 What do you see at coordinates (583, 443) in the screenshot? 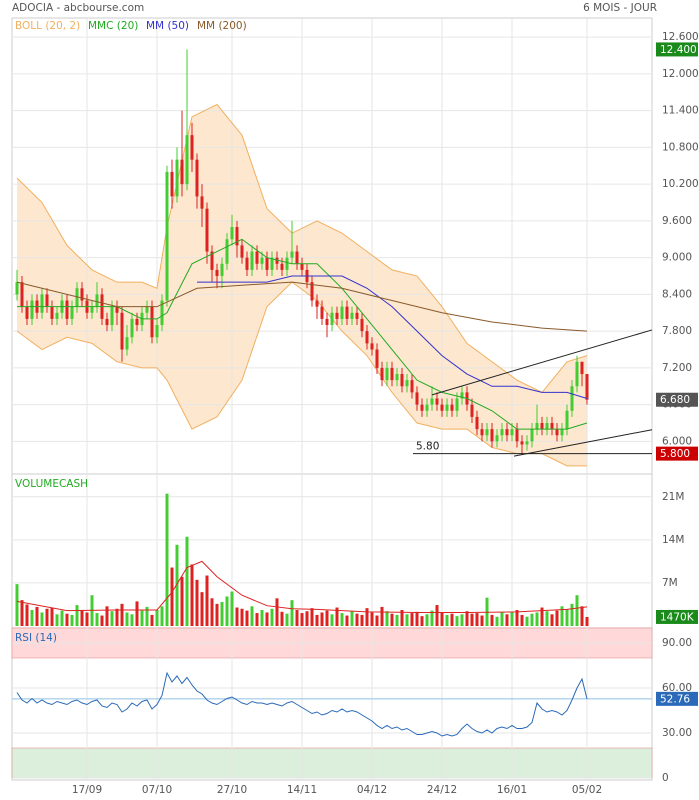
I see `trendline` at bounding box center [583, 443].